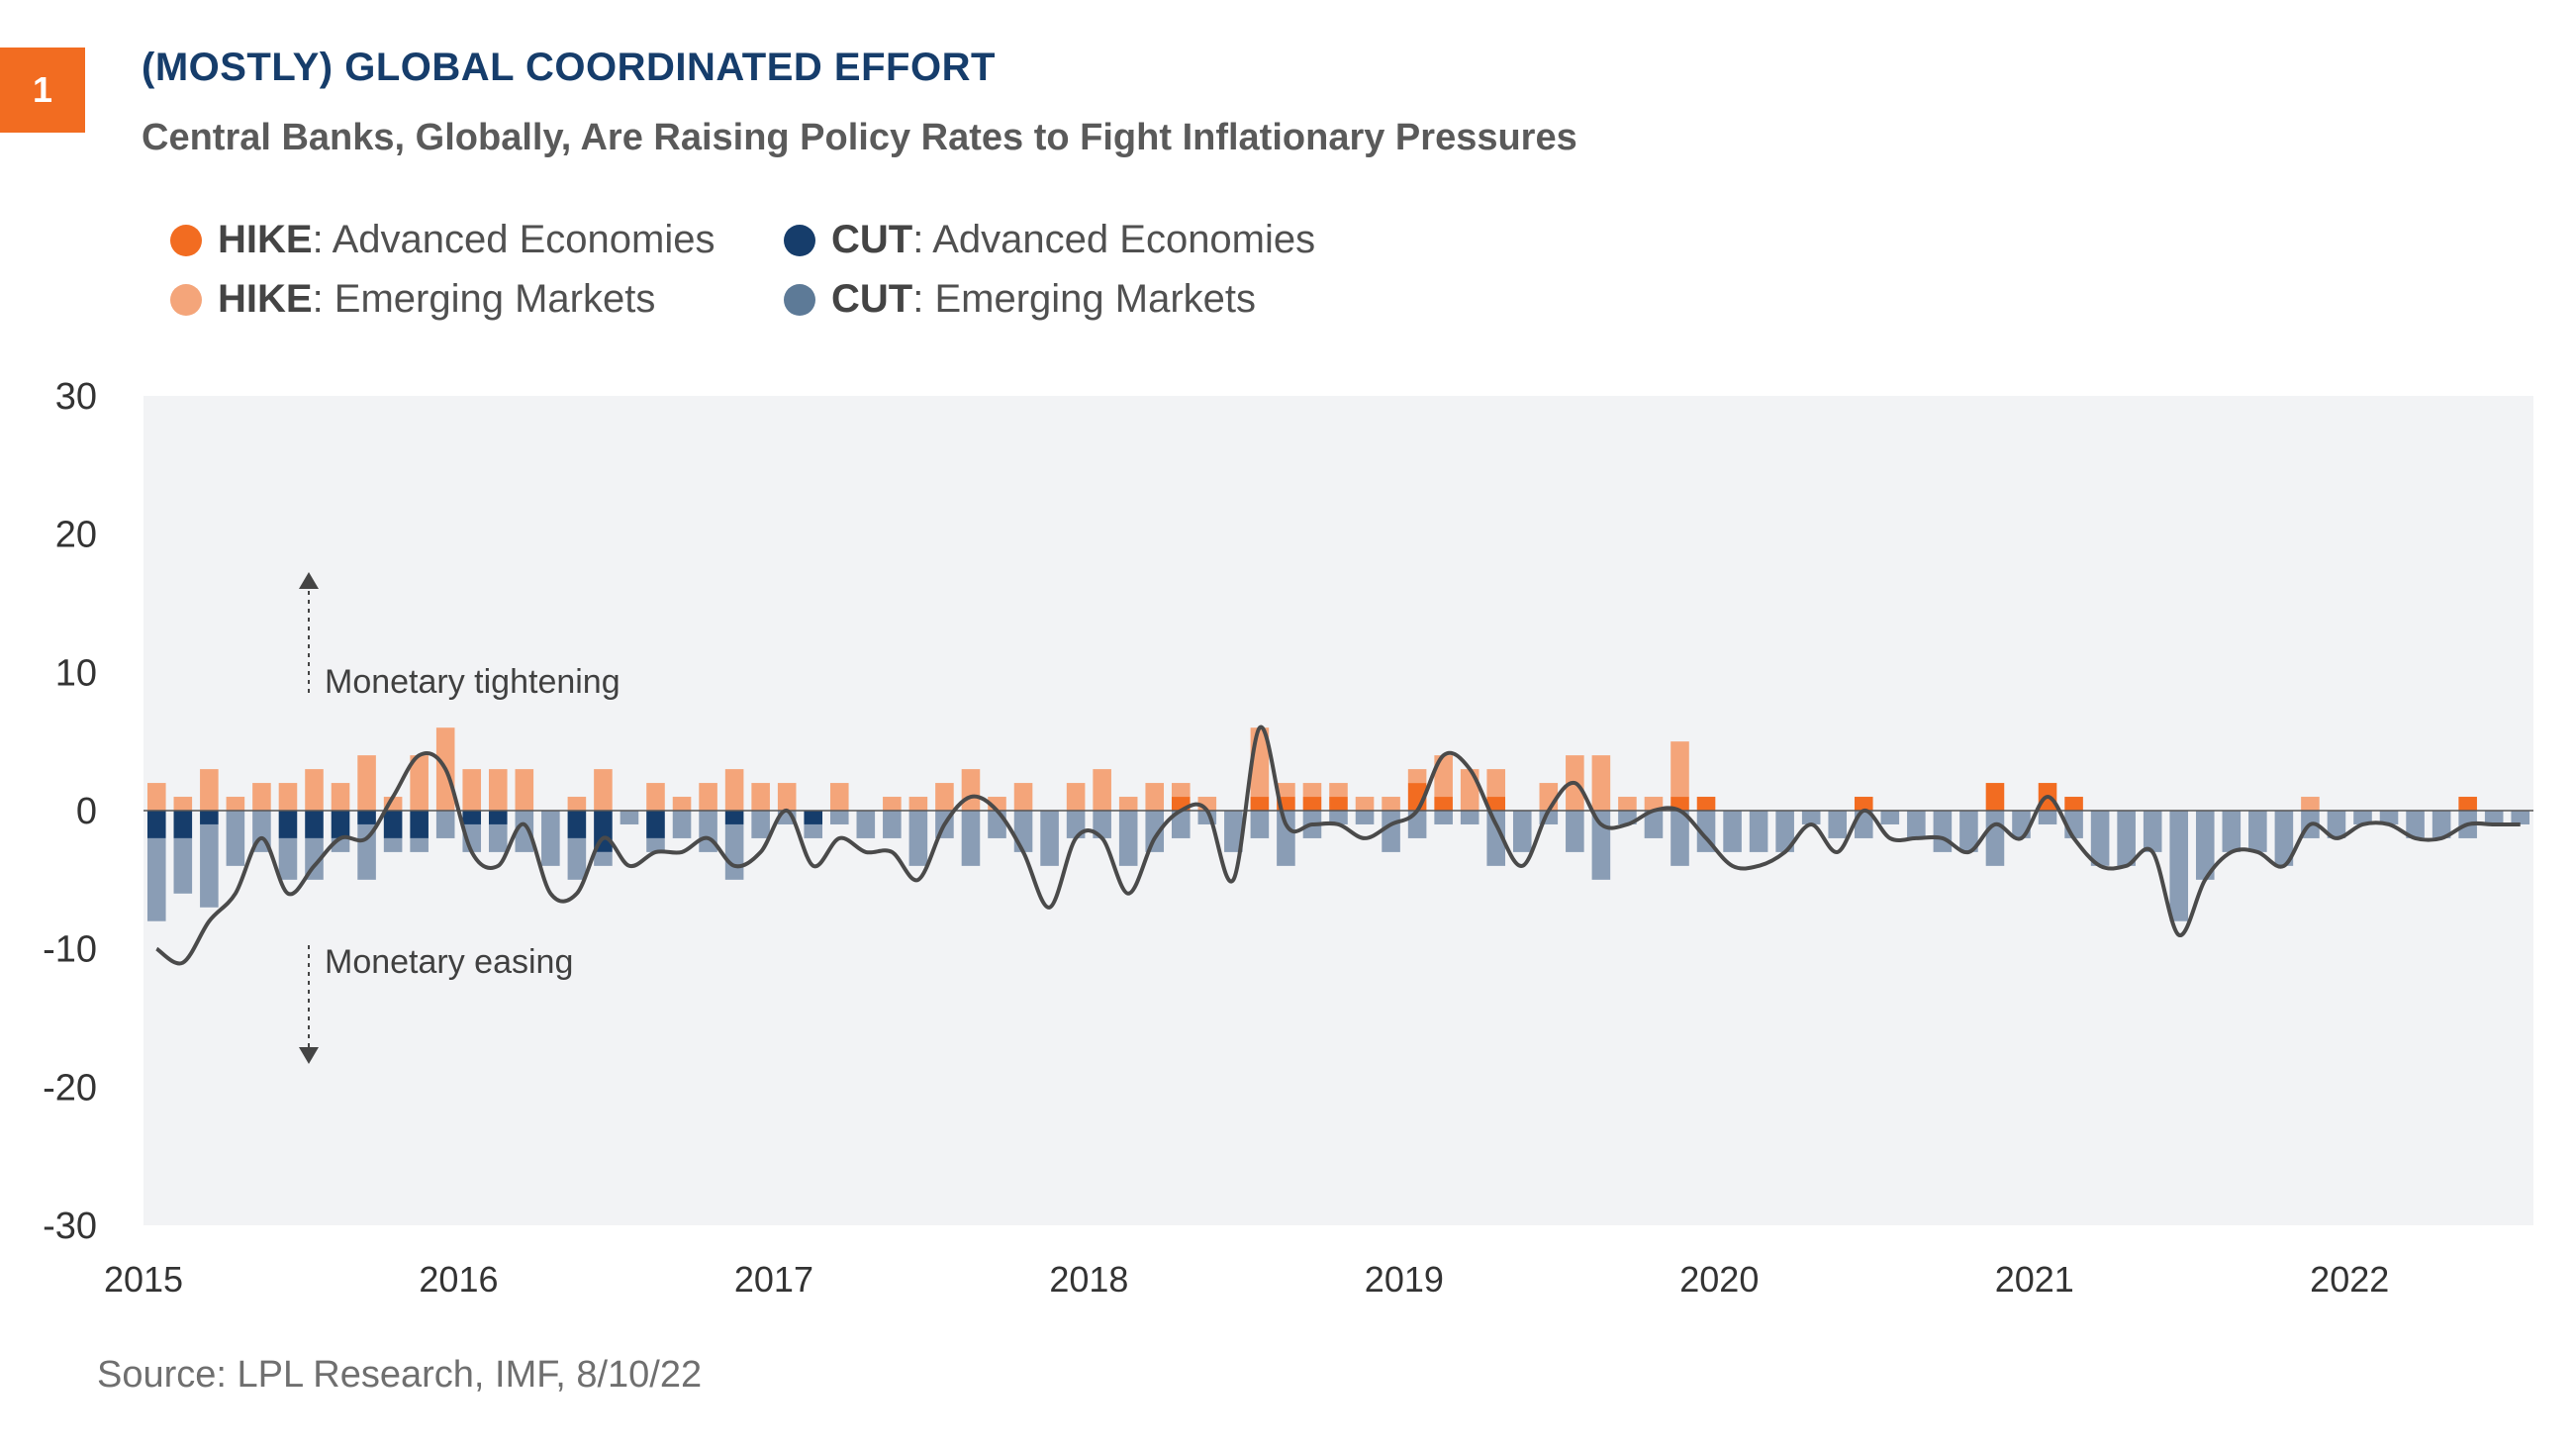 The width and height of the screenshot is (2576, 1448). I want to click on y-tick-label: -30, so click(70, 1226).